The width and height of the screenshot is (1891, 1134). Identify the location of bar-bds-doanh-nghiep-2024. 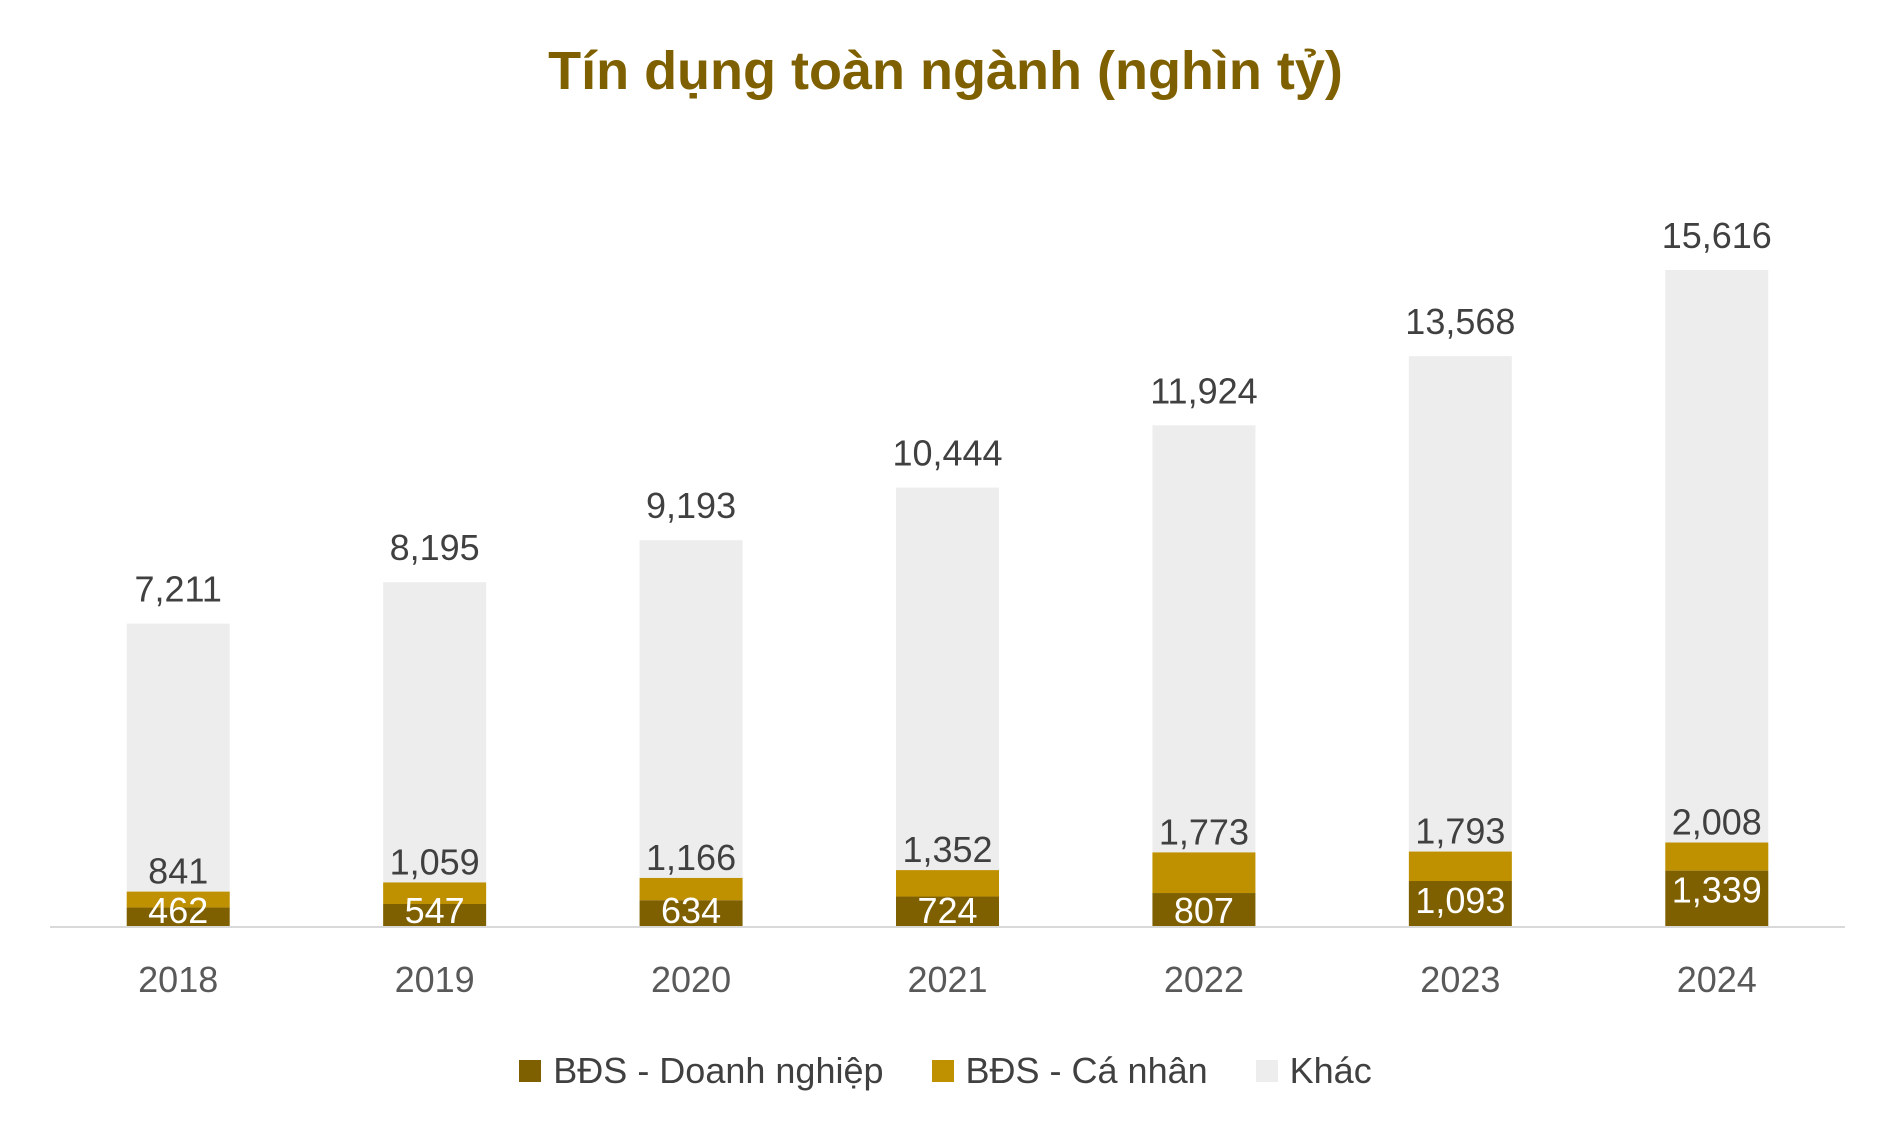
(1717, 898).